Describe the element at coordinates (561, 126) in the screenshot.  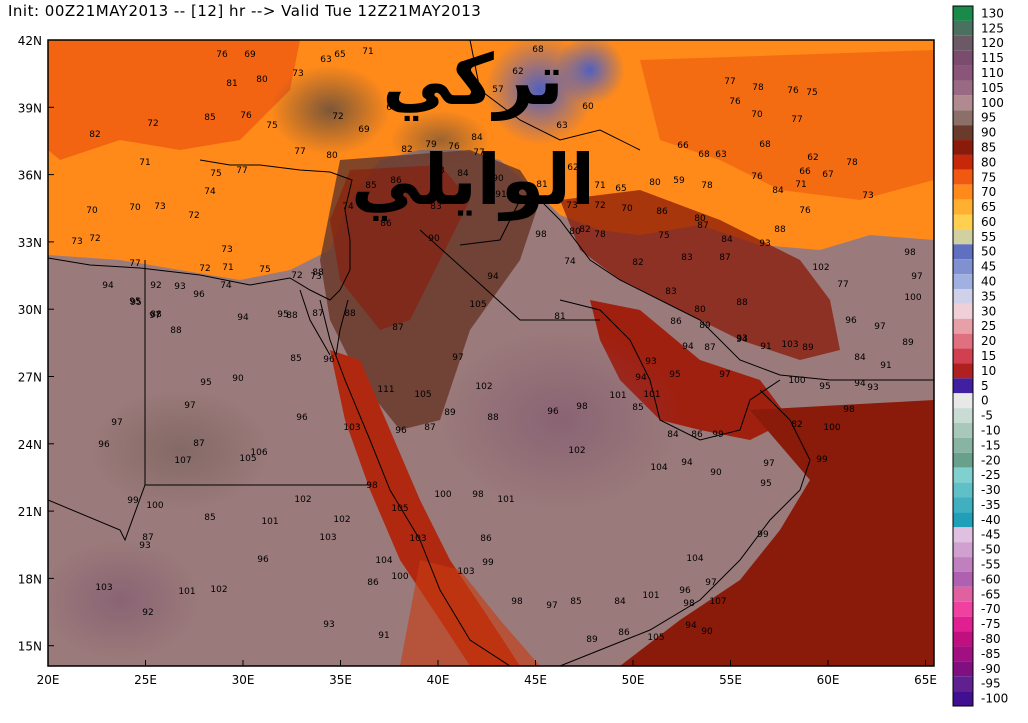
I see `value-label: 63` at that location.